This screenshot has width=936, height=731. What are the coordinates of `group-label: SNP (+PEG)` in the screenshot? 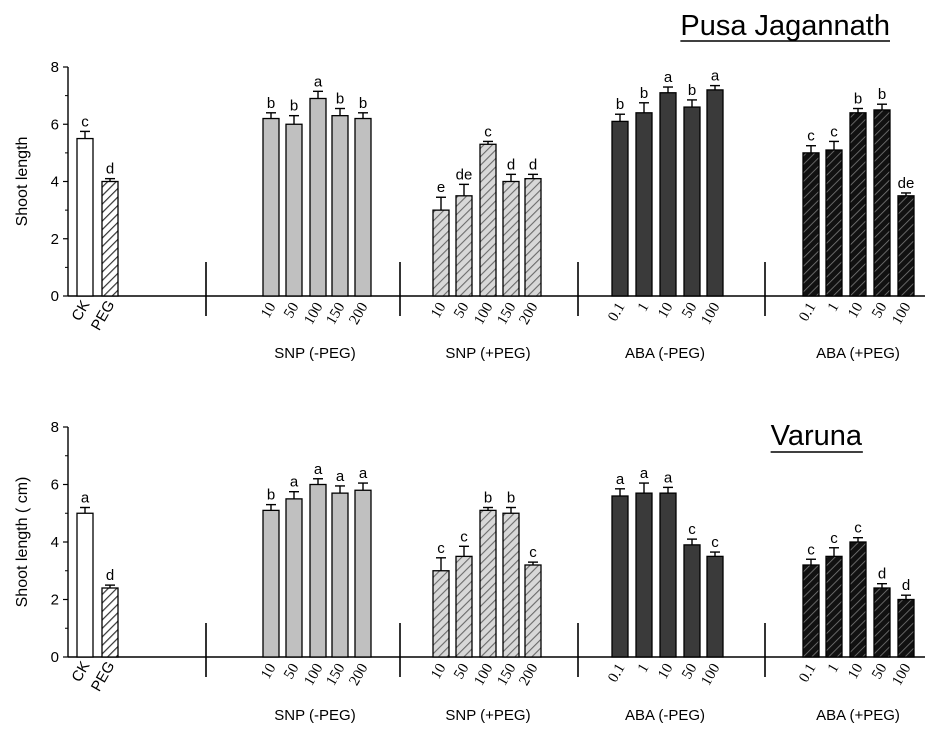 It's located at (487, 353).